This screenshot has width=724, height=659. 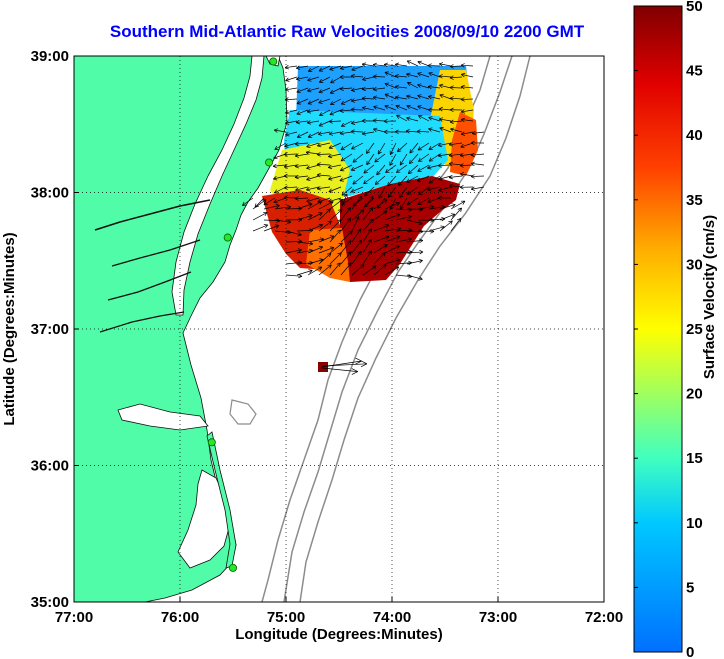 I want to click on colorbar-tick-label: 35, so click(x=694, y=200).